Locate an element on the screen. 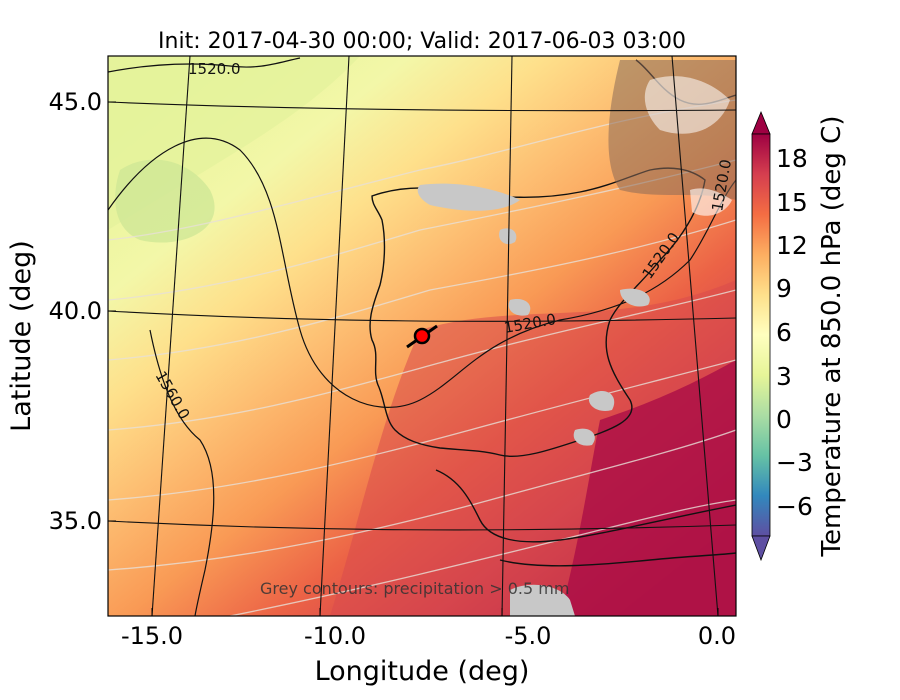 The height and width of the screenshot is (700, 900). x-tick-label: -5.0 is located at coordinates (528, 636).